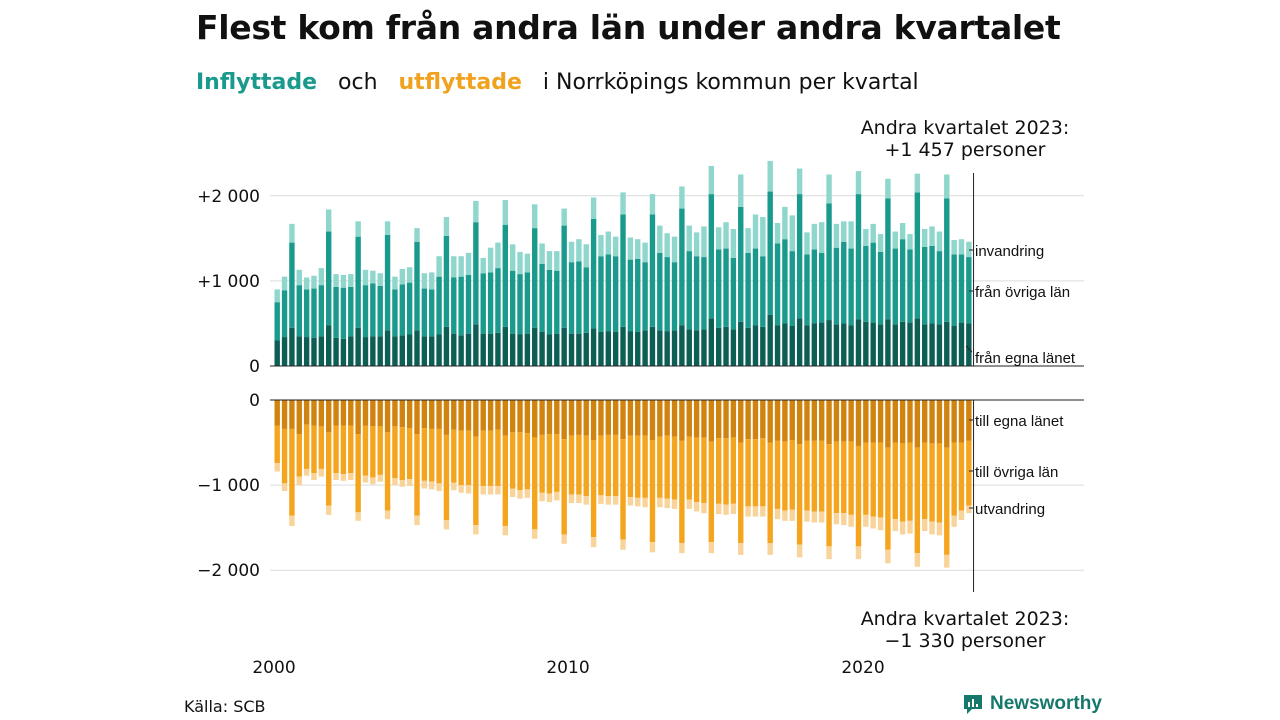 Image resolution: width=1280 pixels, height=720 pixels. Describe the element at coordinates (228, 486) in the screenshot. I see `y-tick-out-1000: −1 000` at that location.